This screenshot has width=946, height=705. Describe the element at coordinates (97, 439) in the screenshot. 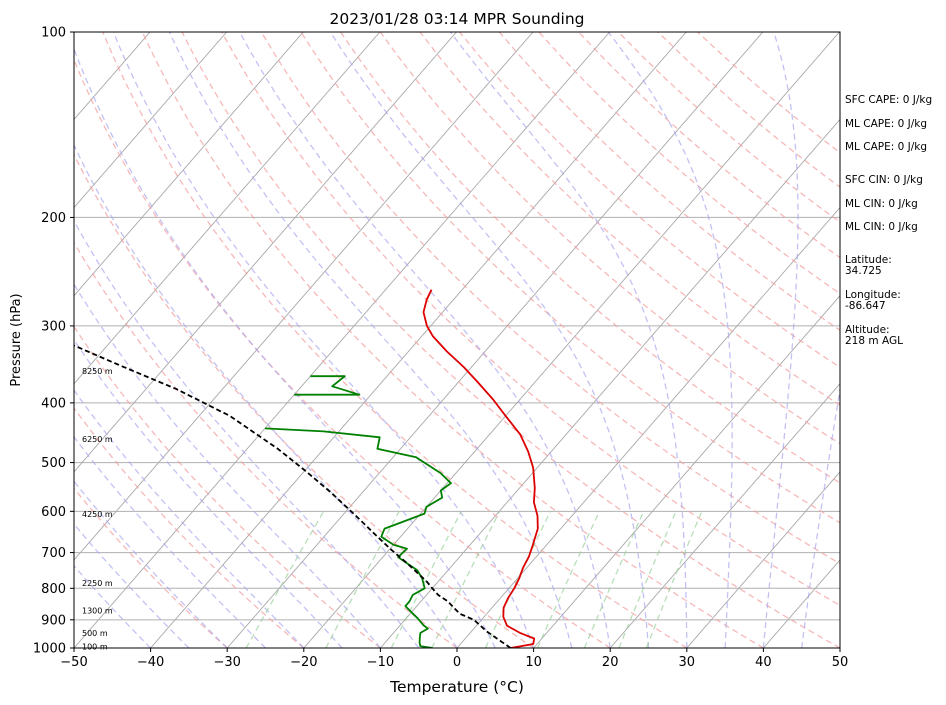

I see `height-label: 6250 m` at that location.